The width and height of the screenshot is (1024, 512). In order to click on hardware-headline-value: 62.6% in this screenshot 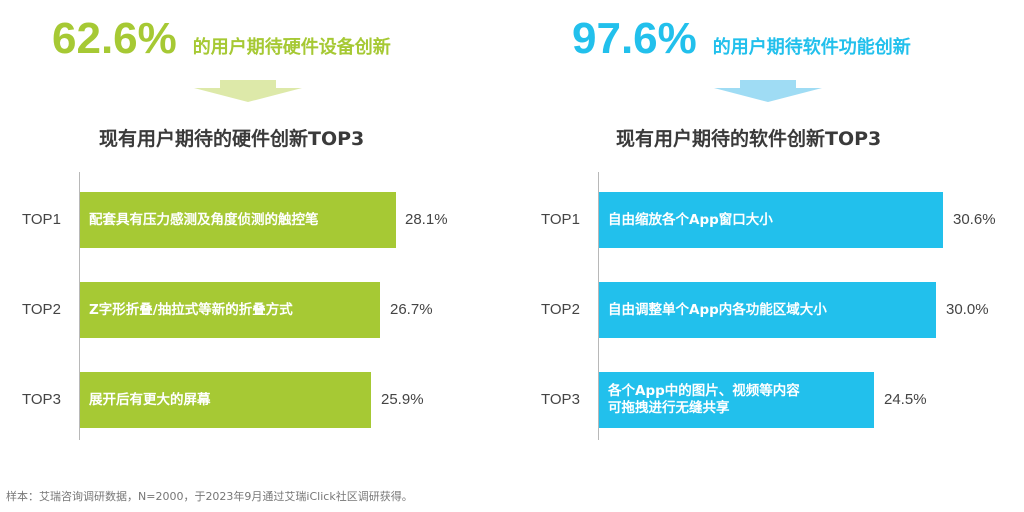, I will do `click(114, 38)`.